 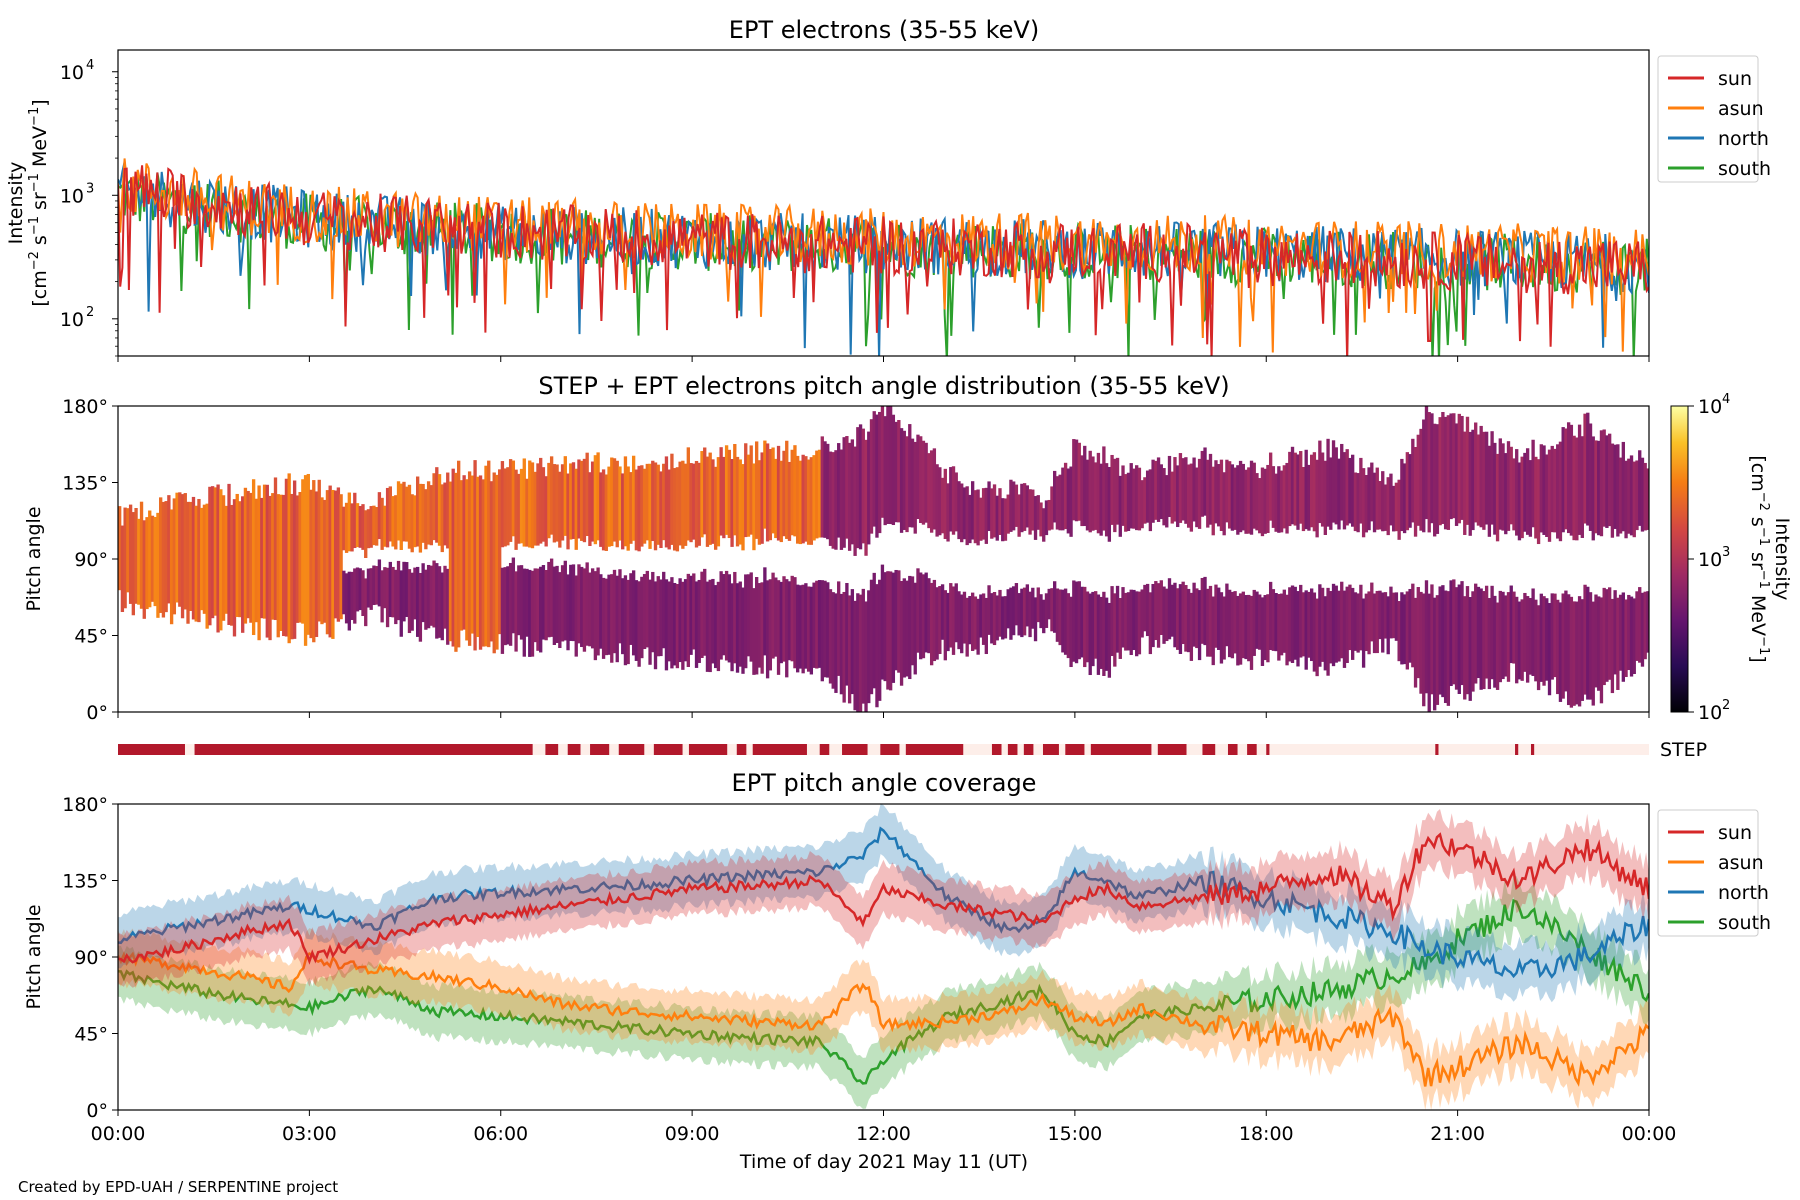 What do you see at coordinates (1679, 559) in the screenshot?
I see `colorbar` at bounding box center [1679, 559].